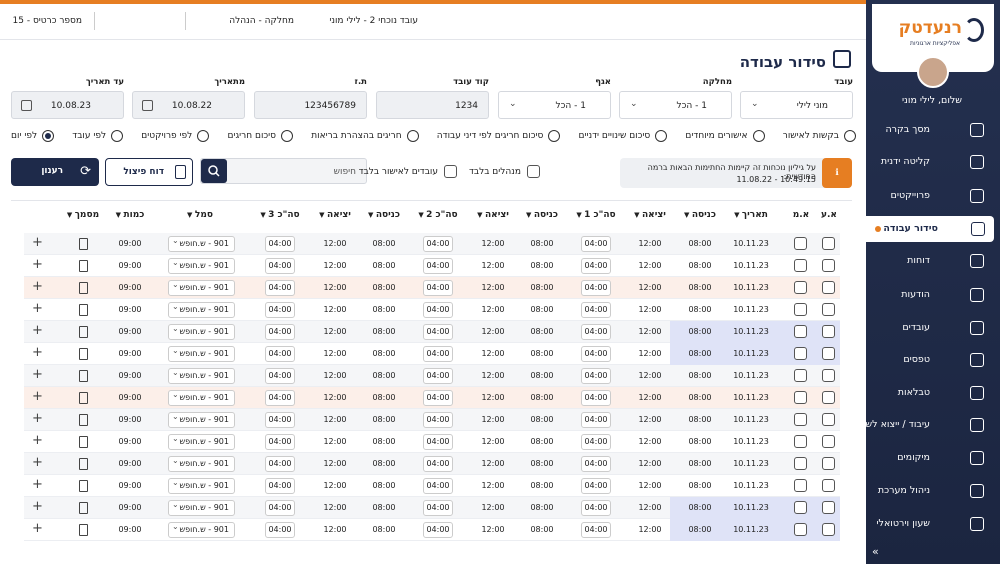  Describe the element at coordinates (55, 172) in the screenshot. I see `refresh-button: רענון ⟳` at that location.